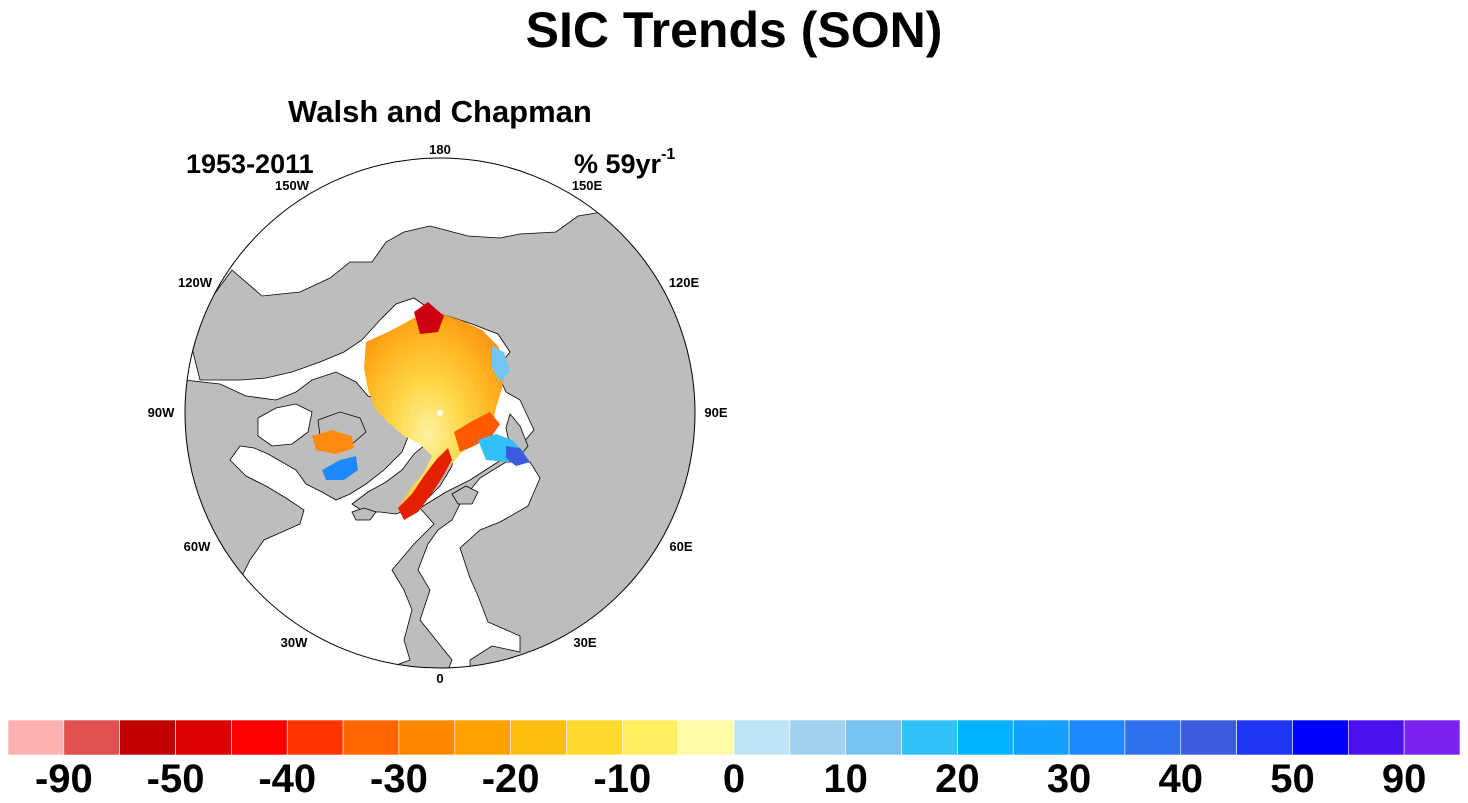  Describe the element at coordinates (250, 164) in the screenshot. I see `period-label: 1953-2011` at that location.